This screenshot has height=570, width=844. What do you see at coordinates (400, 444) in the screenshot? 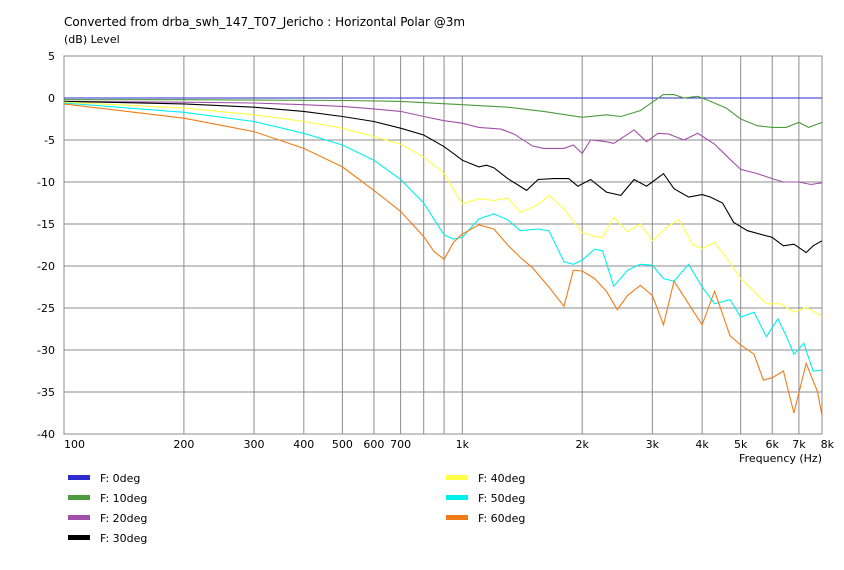
I see `x-tick-label: 700` at bounding box center [400, 444].